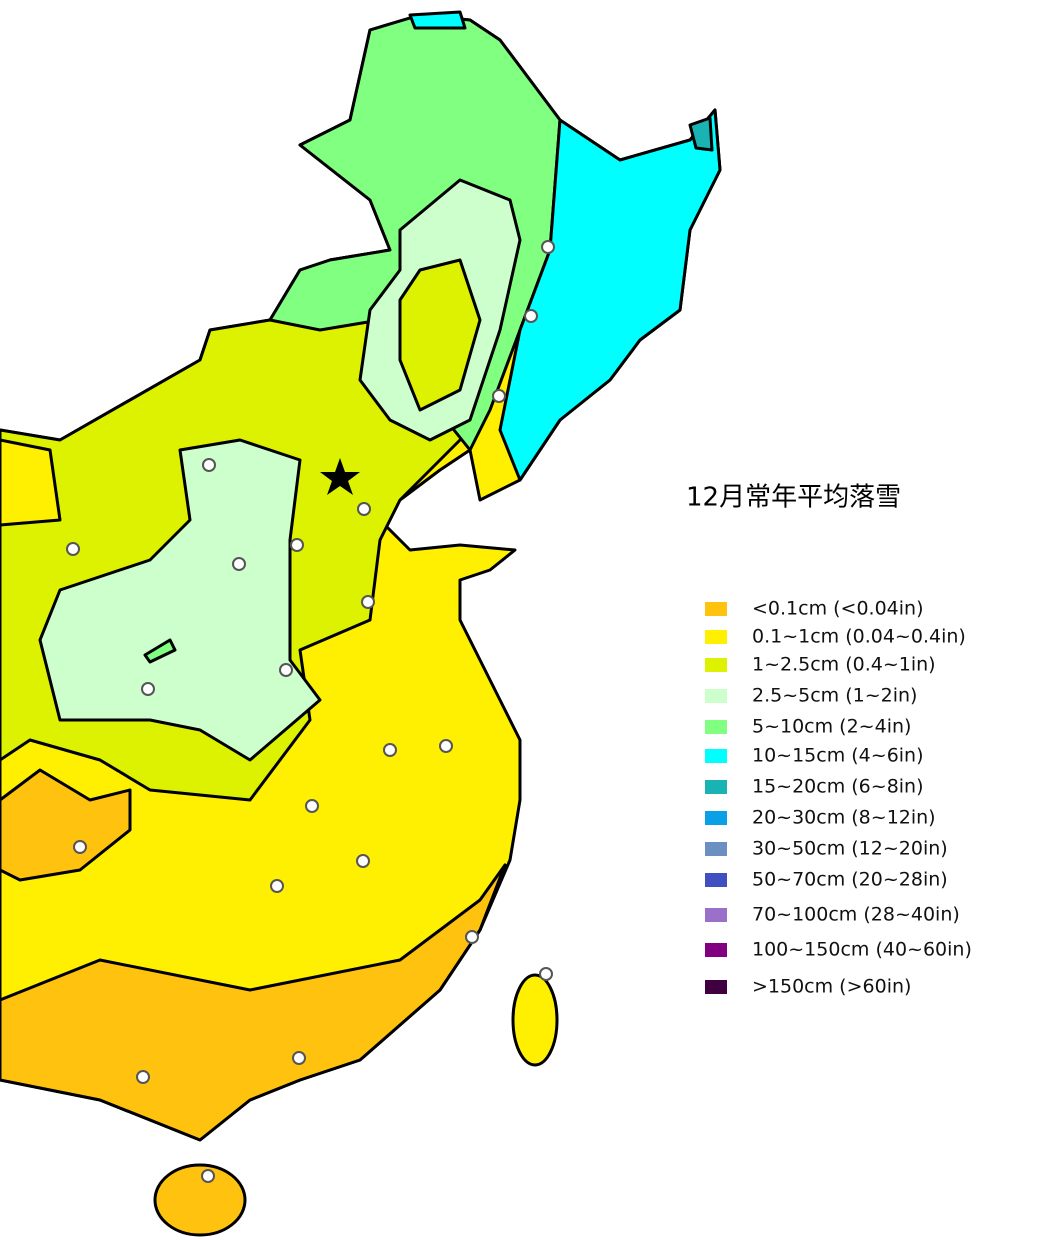 The width and height of the screenshot is (1046, 1240). Describe the element at coordinates (66, 825) in the screenshot. I see `zone-sichuan` at that location.